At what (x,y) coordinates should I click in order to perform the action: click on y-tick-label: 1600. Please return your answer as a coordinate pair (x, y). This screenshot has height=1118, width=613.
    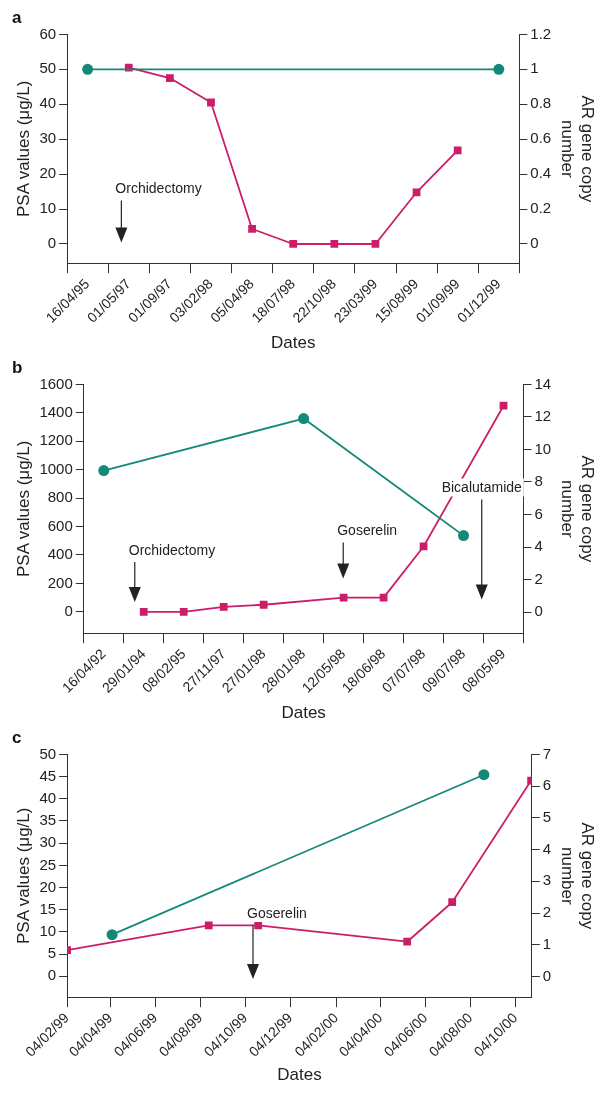
    Looking at the image, I should click on (56, 383).